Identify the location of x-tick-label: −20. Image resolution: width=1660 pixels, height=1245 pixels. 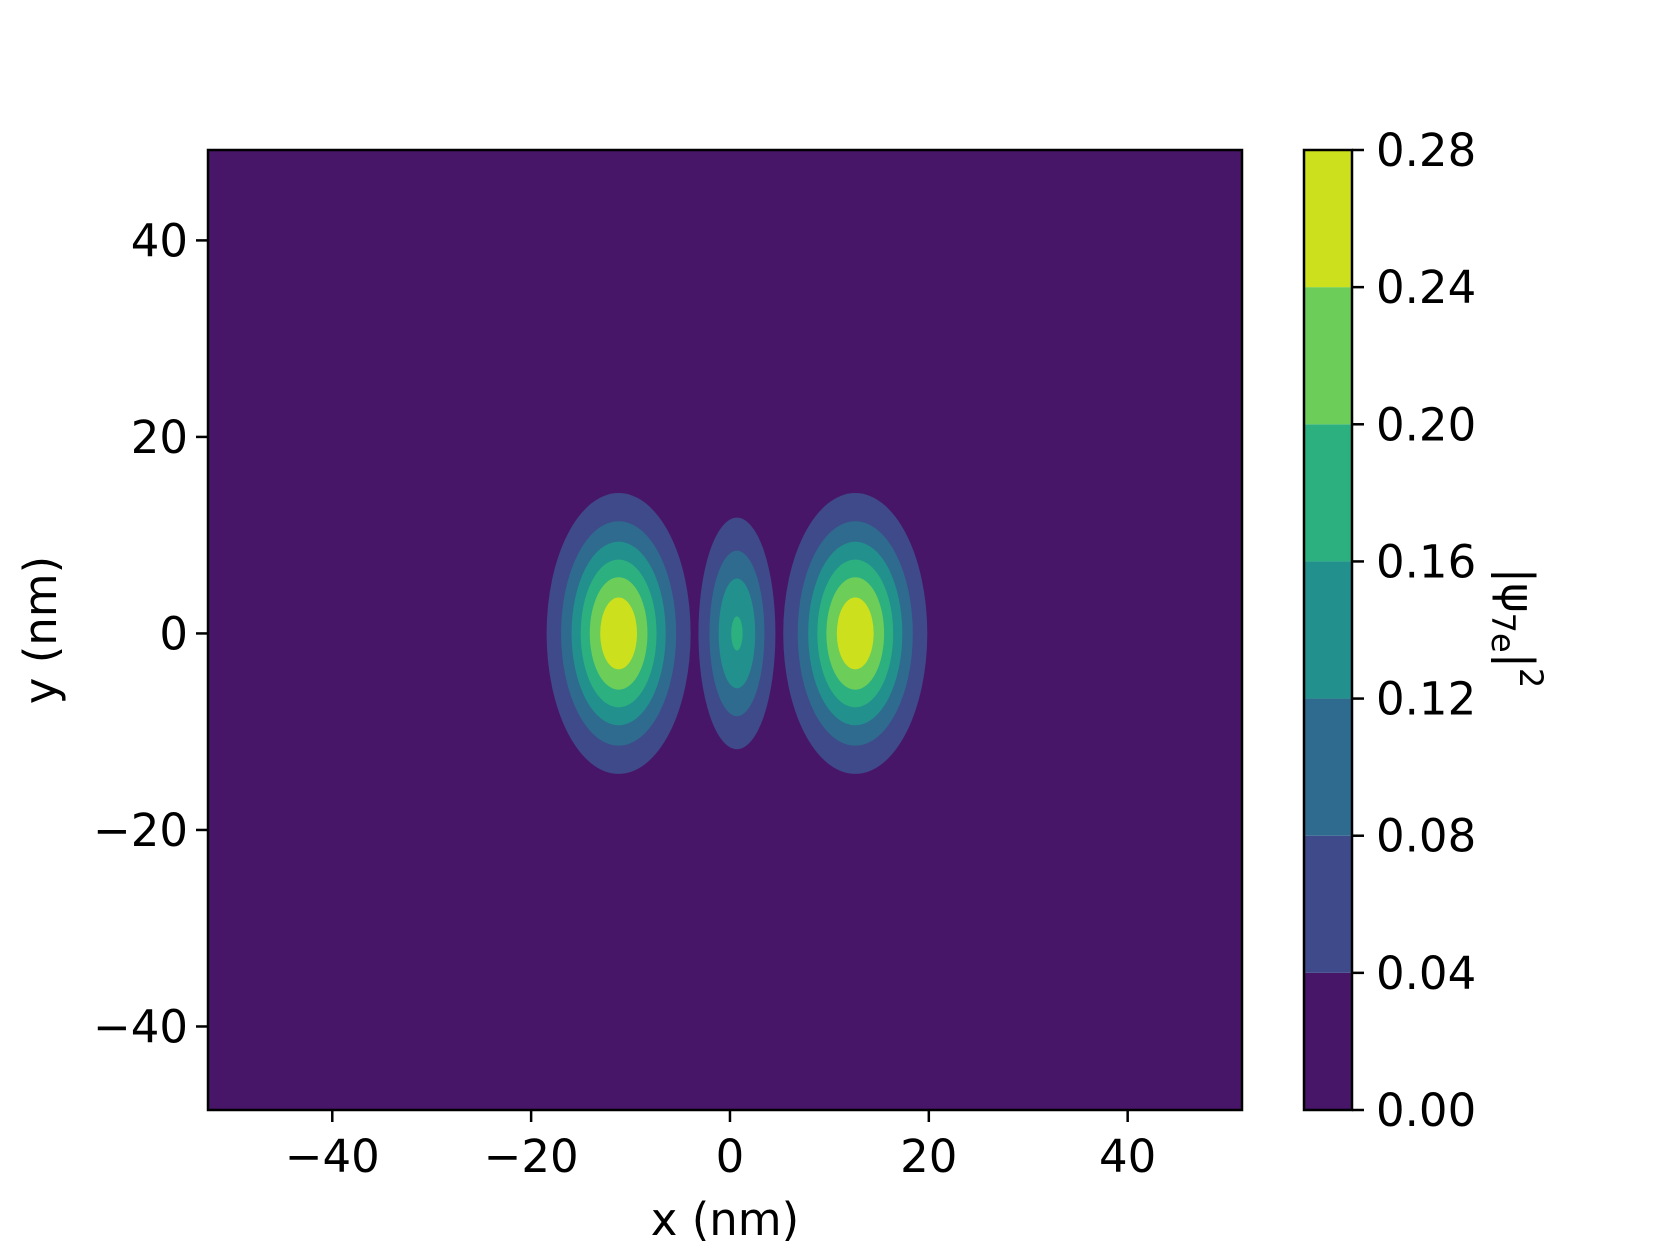
(531, 1156).